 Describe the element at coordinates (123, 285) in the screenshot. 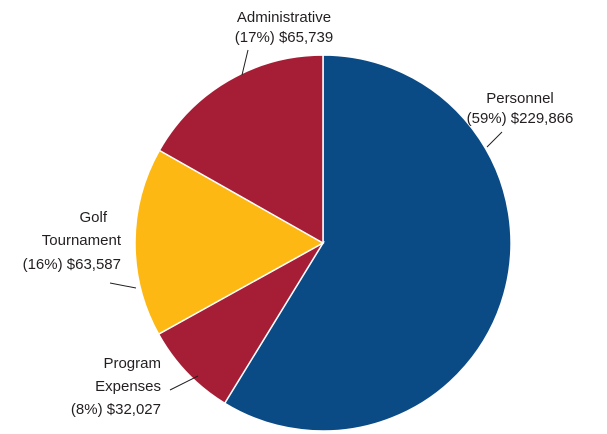

I see `leader-line-golf-tournament` at that location.